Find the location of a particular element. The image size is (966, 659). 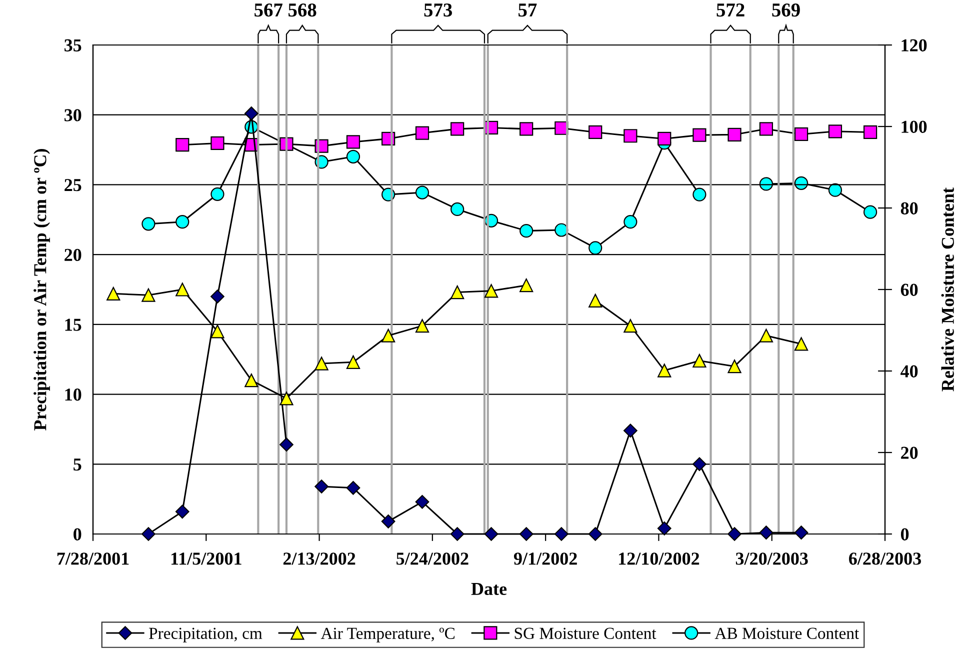

ref-line-label: 569 is located at coordinates (786, 10).